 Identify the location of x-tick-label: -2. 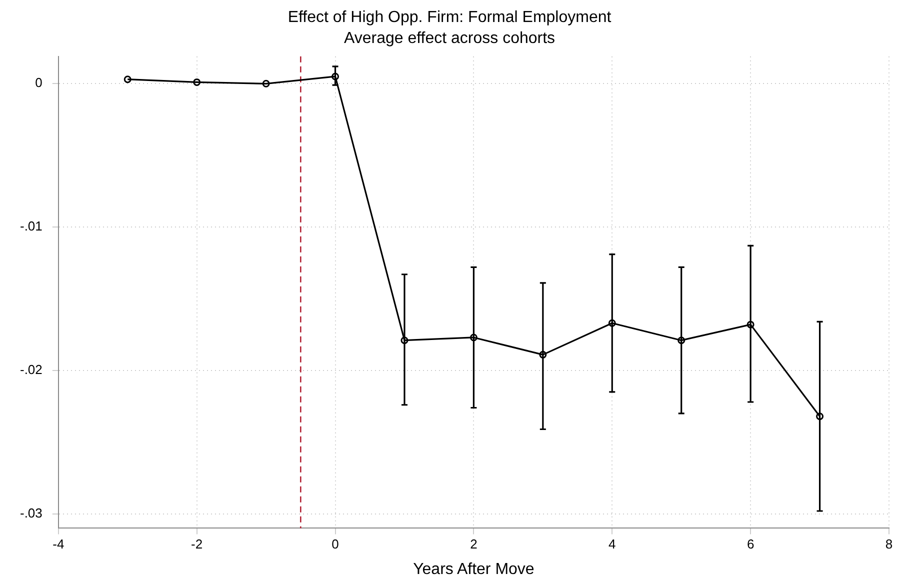
(197, 544).